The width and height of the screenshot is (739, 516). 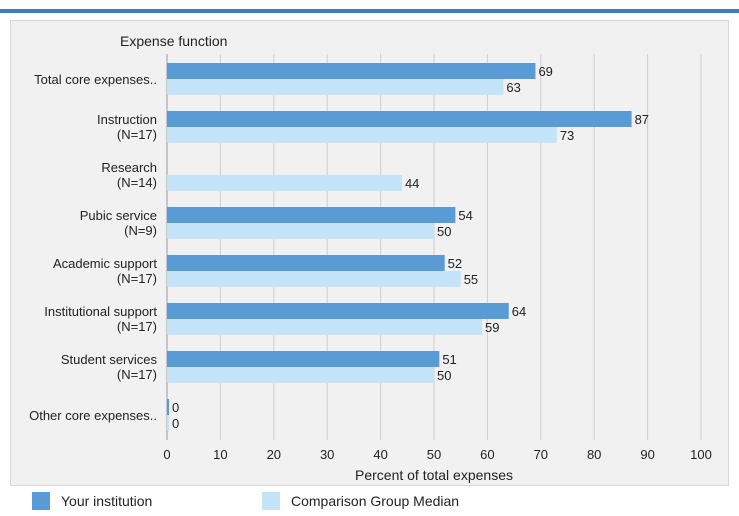 What do you see at coordinates (492, 327) in the screenshot?
I see `bar-value-label: 59` at bounding box center [492, 327].